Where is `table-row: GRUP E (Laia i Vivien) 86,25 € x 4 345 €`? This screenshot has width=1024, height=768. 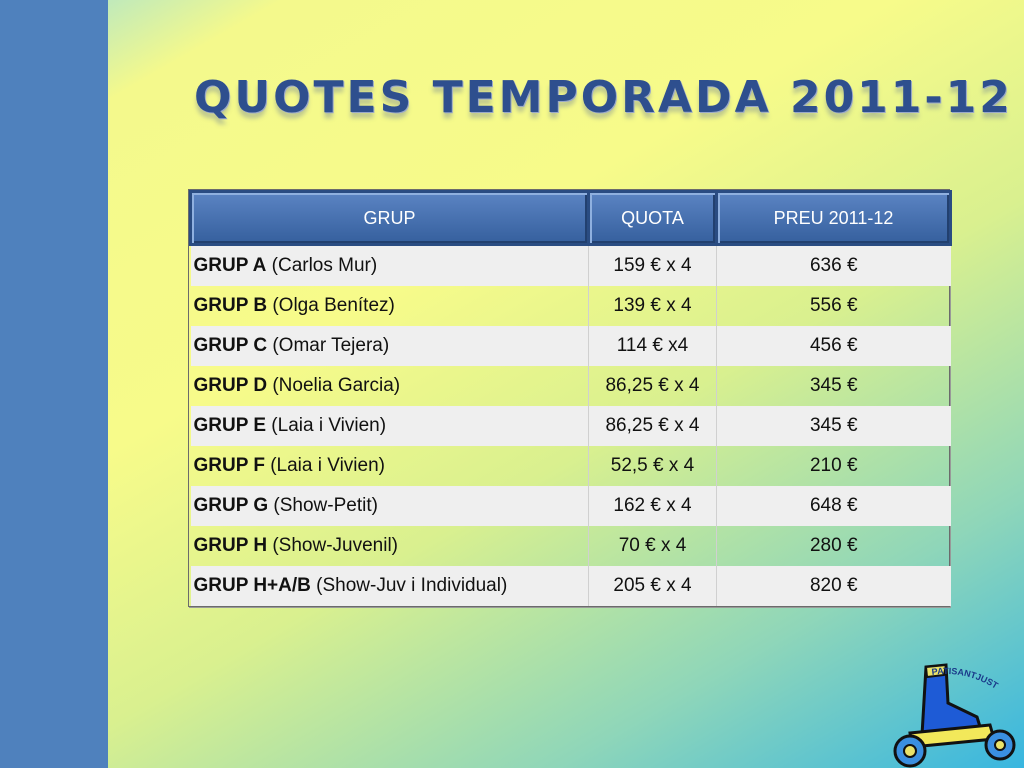 table-row: GRUP E (Laia i Vivien) 86,25 € x 4 345 € is located at coordinates (570, 426).